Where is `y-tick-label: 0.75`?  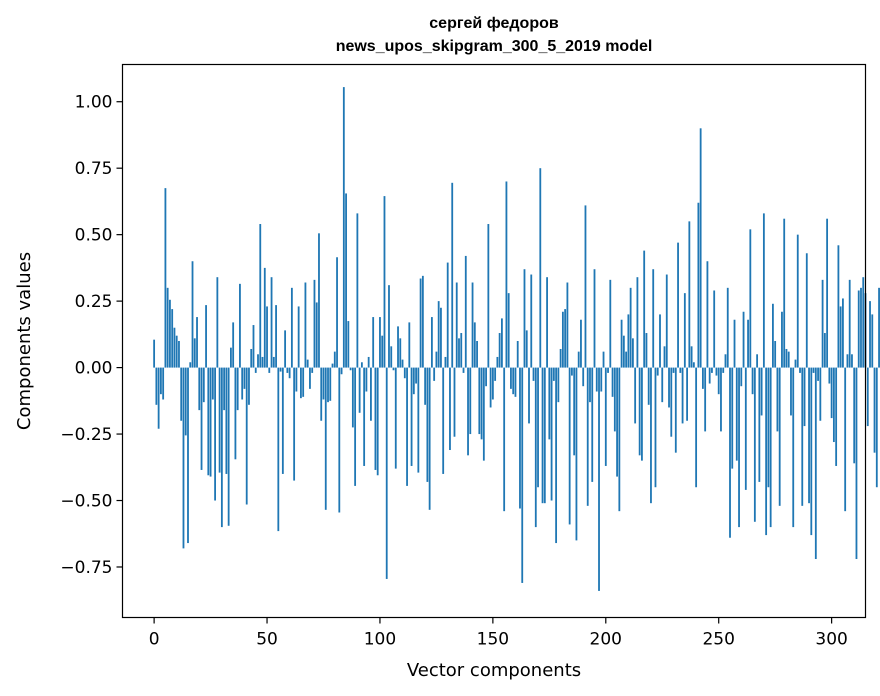
y-tick-label: 0.75 is located at coordinates (94, 169).